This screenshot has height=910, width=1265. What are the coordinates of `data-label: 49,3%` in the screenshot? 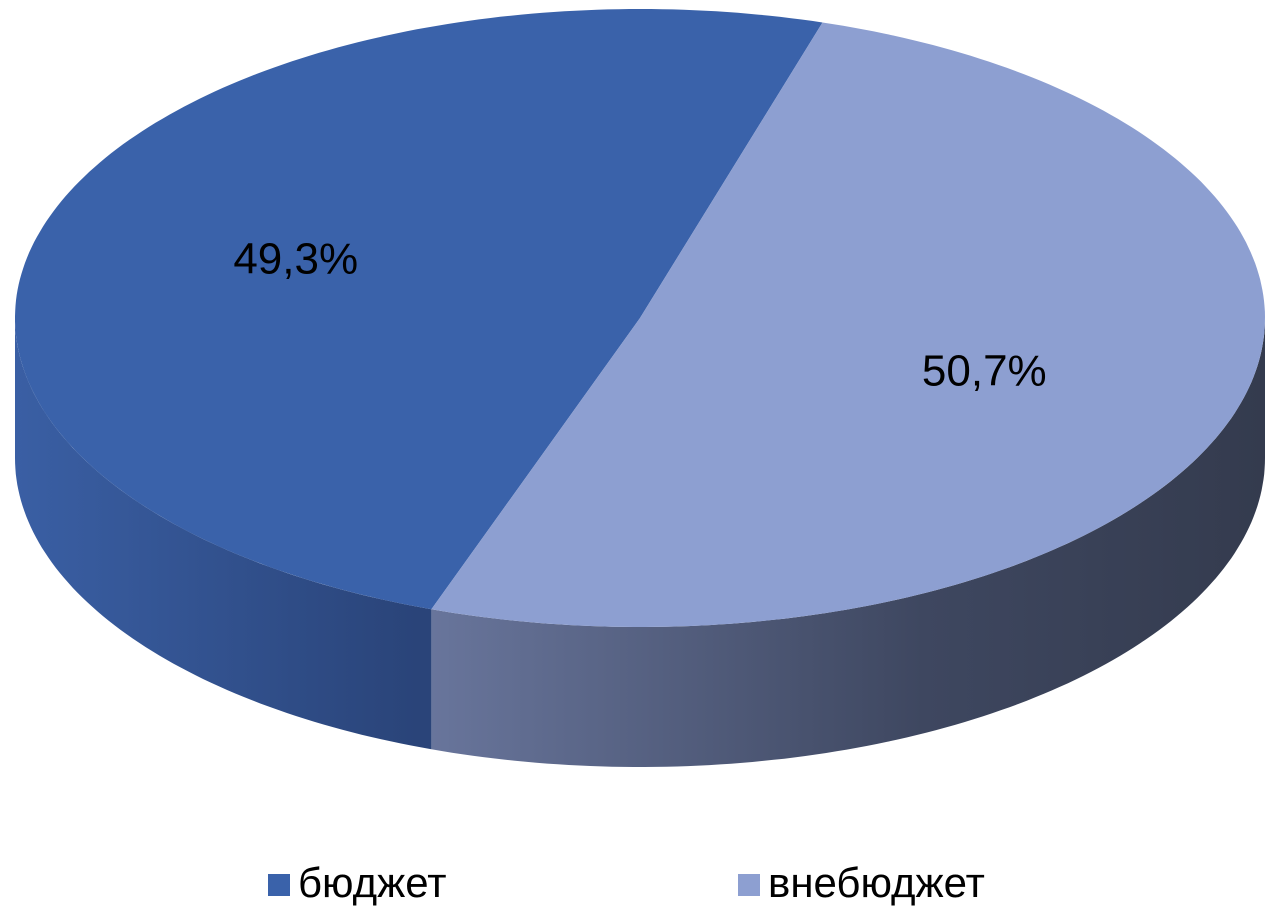 It's located at (295, 259).